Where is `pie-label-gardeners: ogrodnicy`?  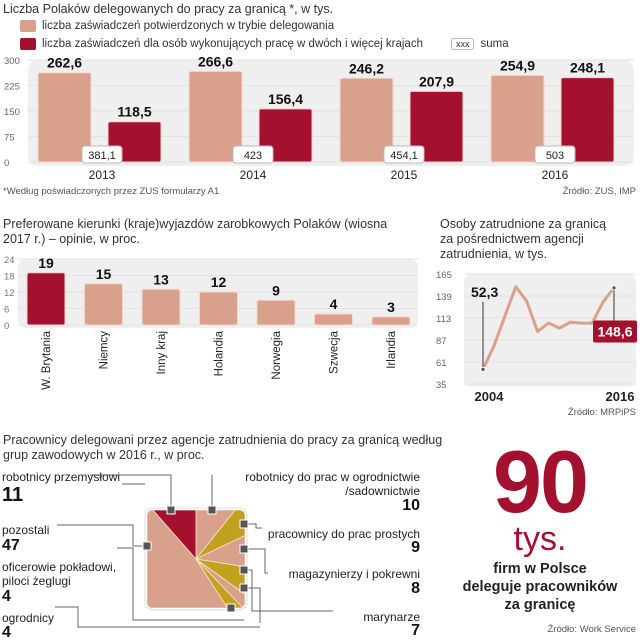
pie-label-gardeners: ogrodnicy is located at coordinates (28, 618).